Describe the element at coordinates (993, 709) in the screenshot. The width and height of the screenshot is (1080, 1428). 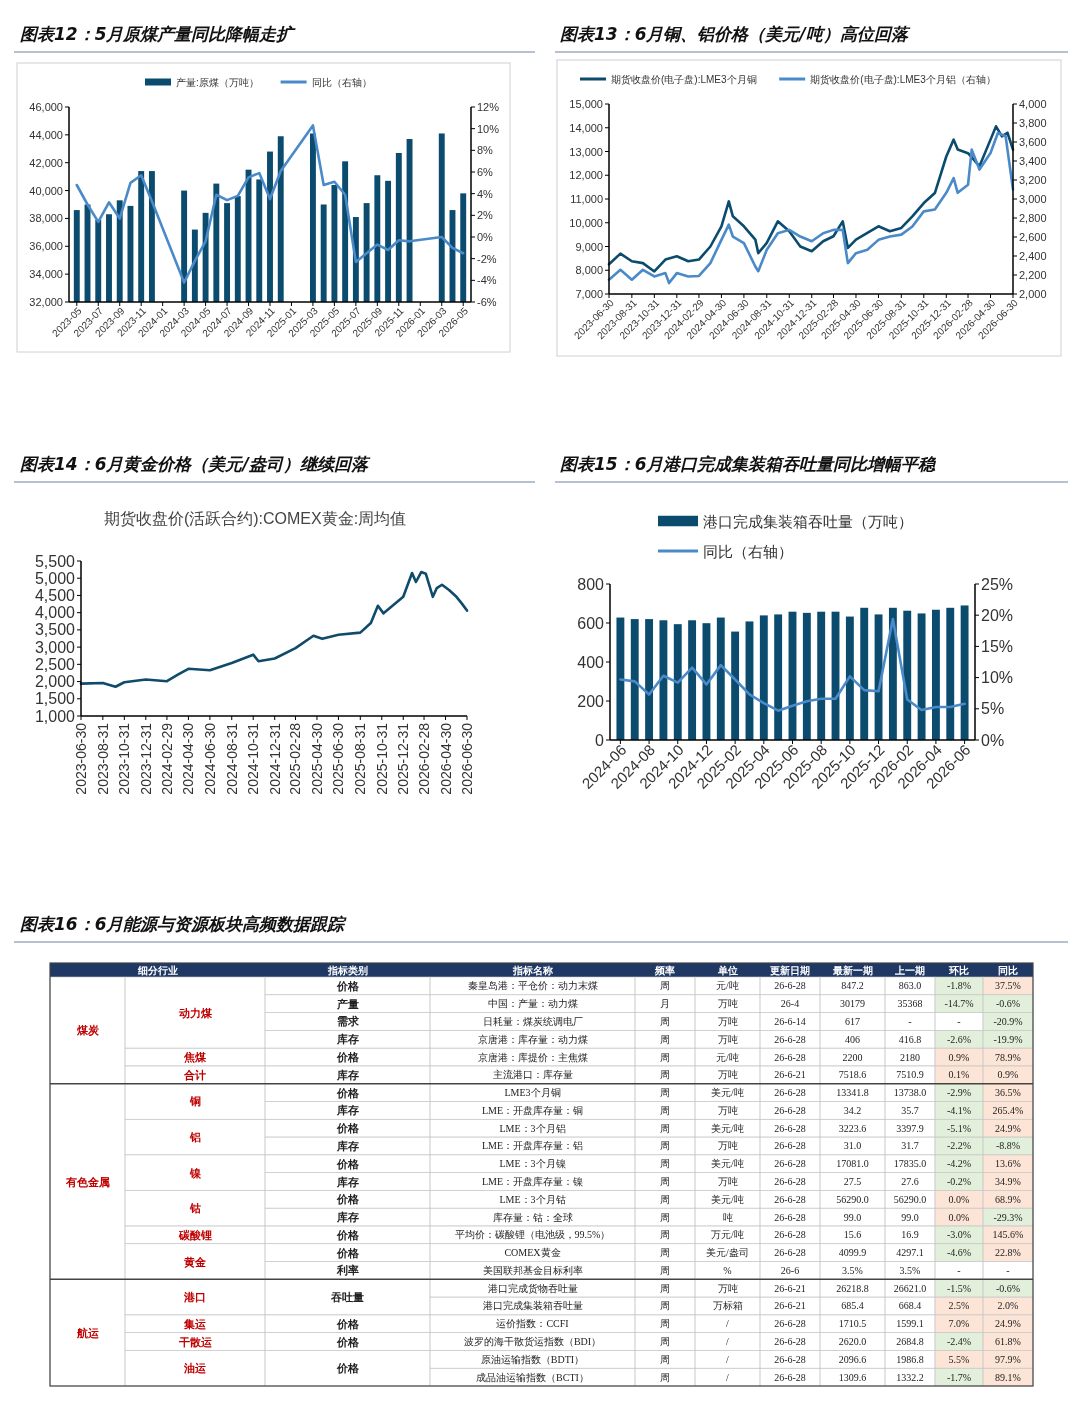
I see `y2-tick-label: 5%` at that location.